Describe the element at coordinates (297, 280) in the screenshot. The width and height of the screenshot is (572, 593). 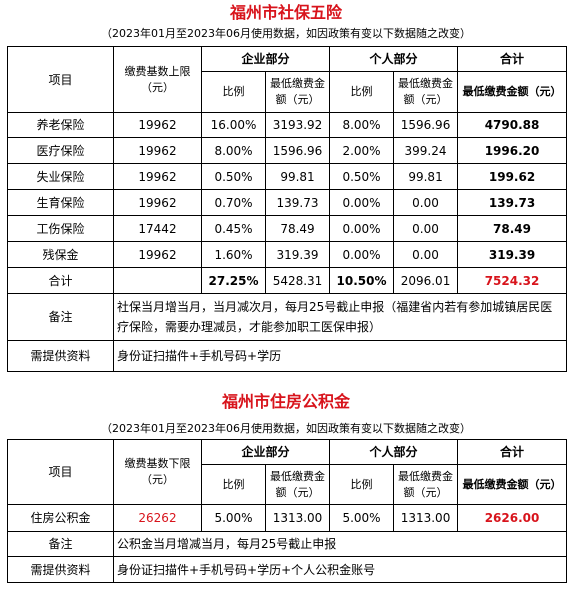
I see `sum-company-amount: 5428.31` at that location.